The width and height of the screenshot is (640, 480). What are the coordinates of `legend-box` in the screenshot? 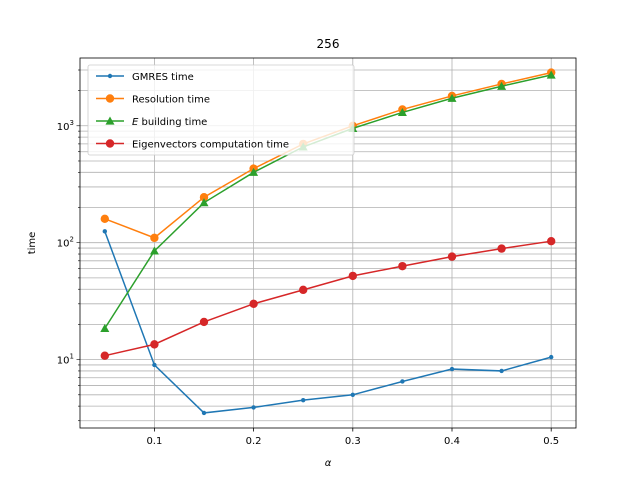 It's located at (221, 110).